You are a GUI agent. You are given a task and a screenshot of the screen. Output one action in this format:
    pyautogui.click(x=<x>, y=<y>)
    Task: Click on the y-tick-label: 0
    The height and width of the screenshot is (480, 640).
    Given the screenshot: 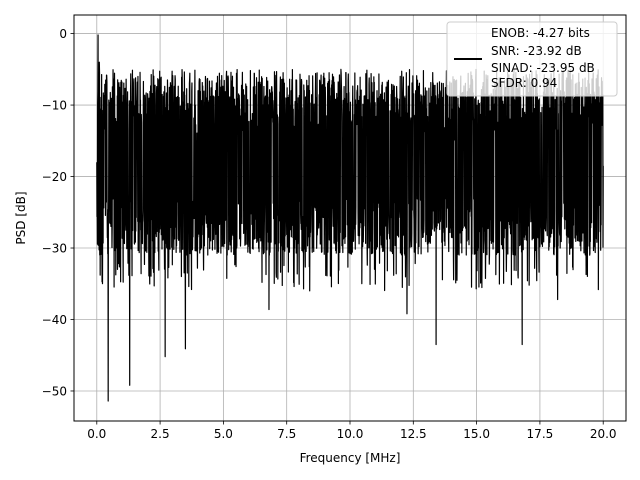 What is the action you would take?
    pyautogui.click(x=63, y=34)
    